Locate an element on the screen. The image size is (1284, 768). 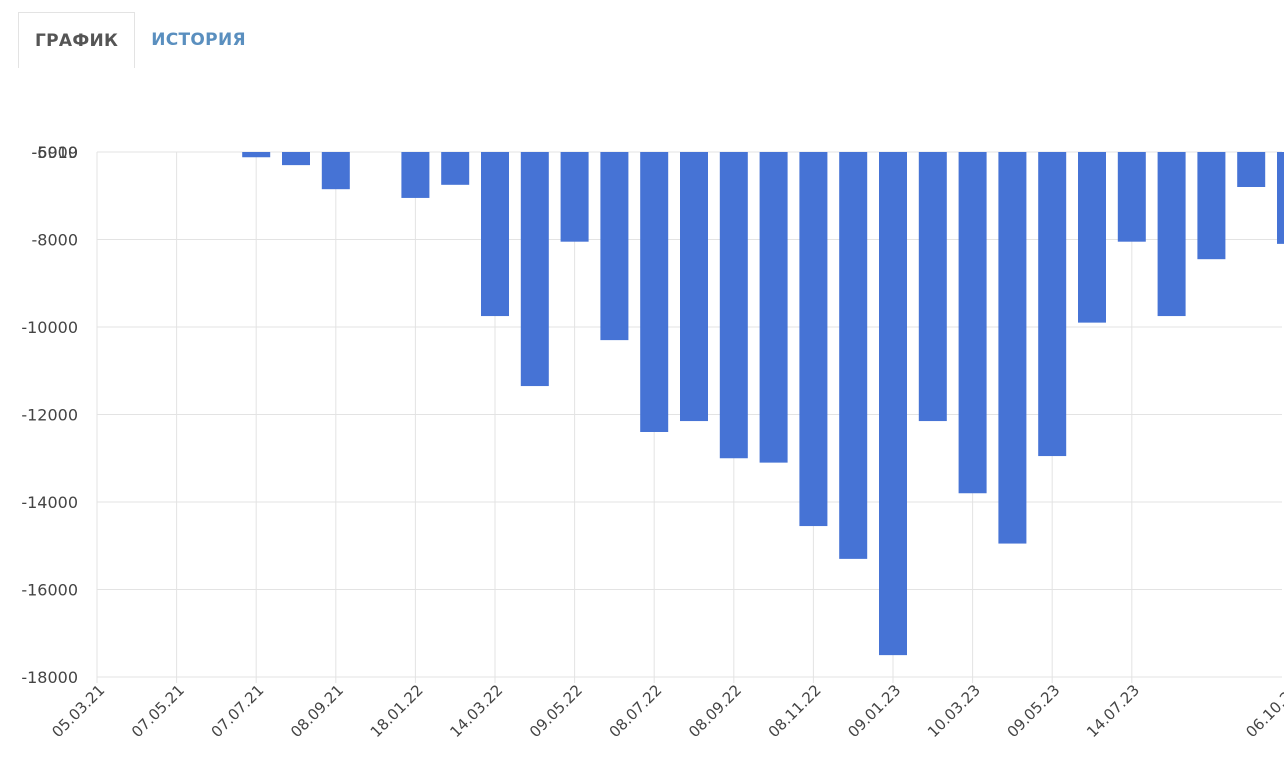
y-tick-label: -16000 is located at coordinates (49, 590).